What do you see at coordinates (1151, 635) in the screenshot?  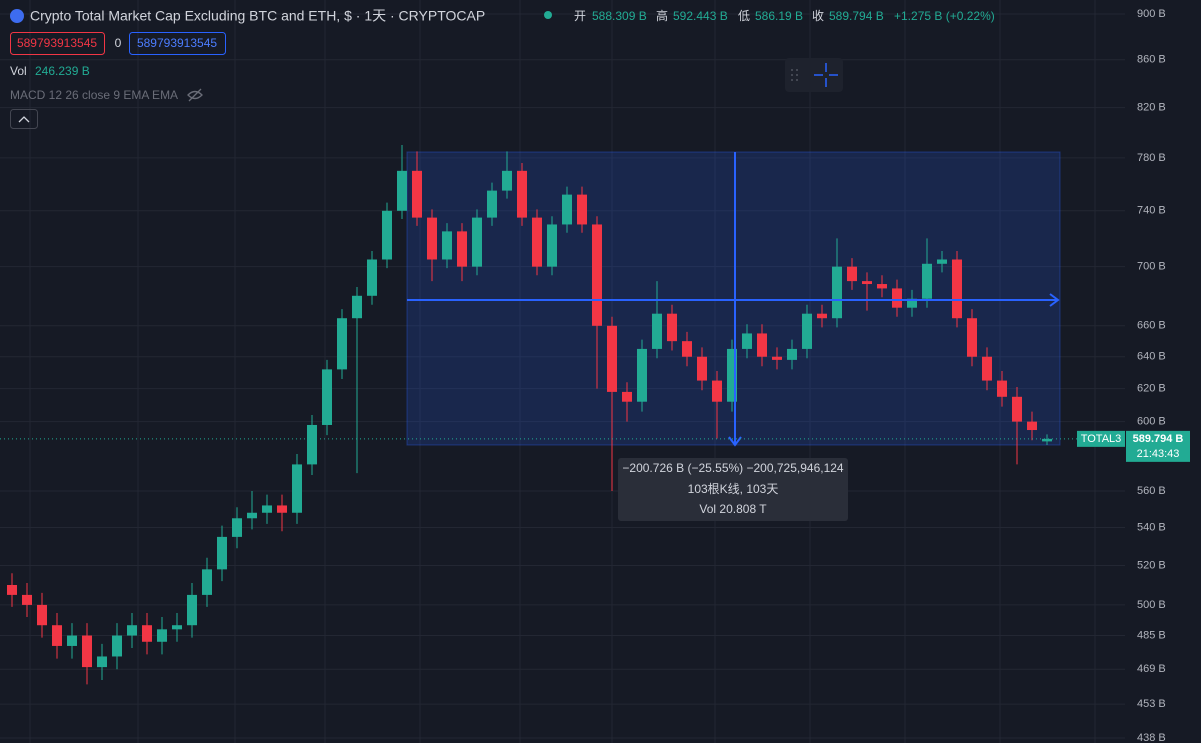 I see `y-tick-label: 485 B` at bounding box center [1151, 635].